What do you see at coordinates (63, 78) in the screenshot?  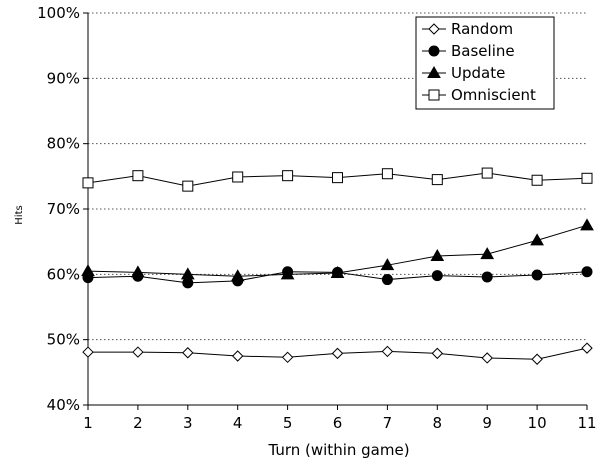 I see `y-tick-label: 90%` at bounding box center [63, 78].